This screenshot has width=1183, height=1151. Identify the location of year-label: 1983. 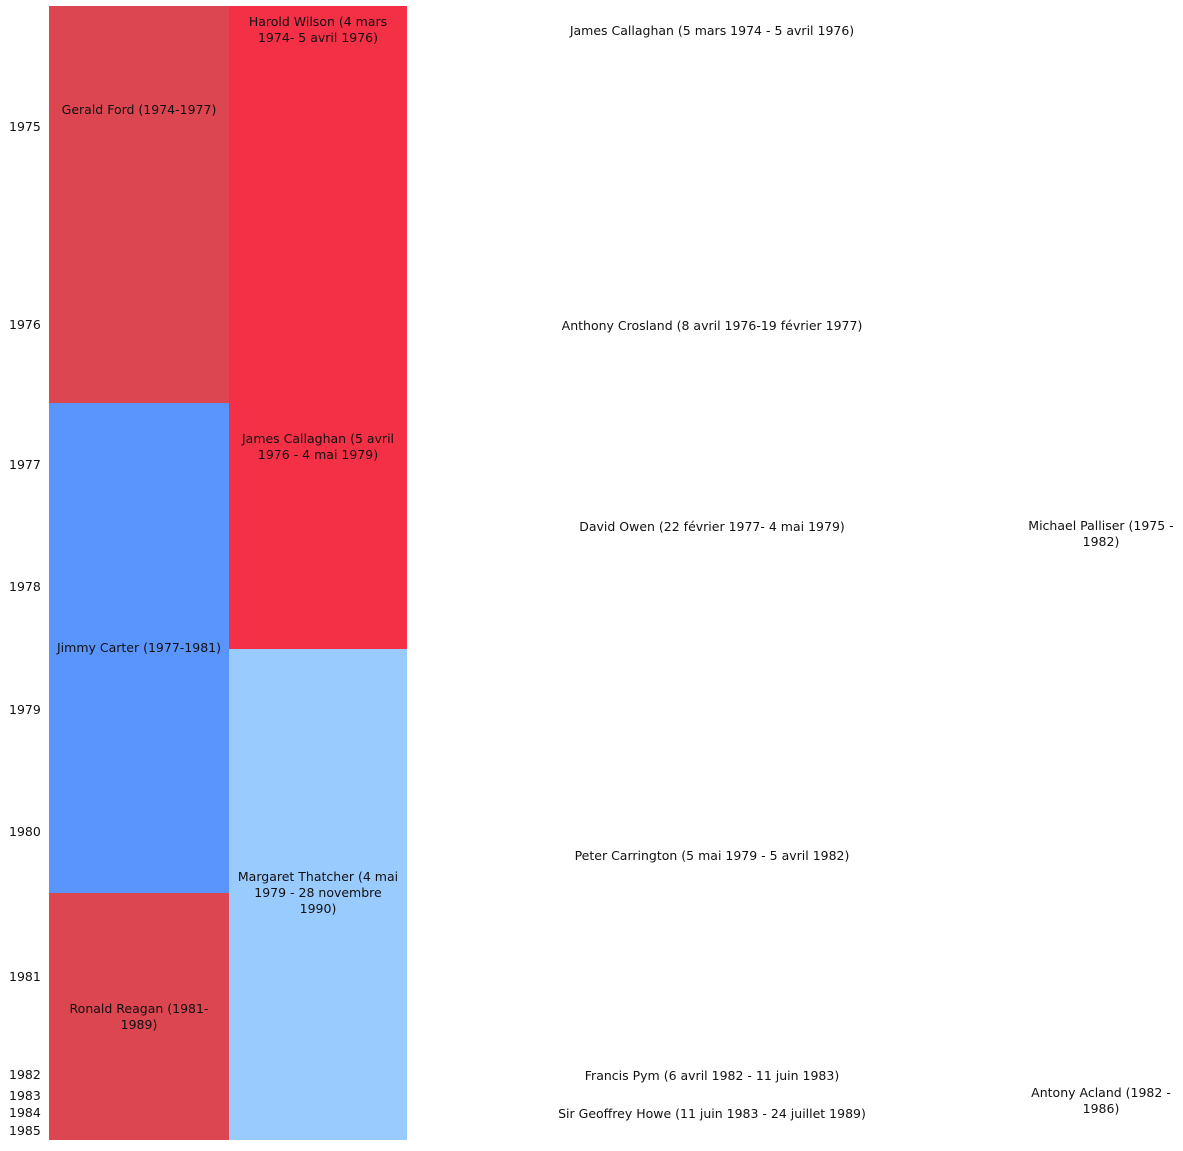
(25, 1095).